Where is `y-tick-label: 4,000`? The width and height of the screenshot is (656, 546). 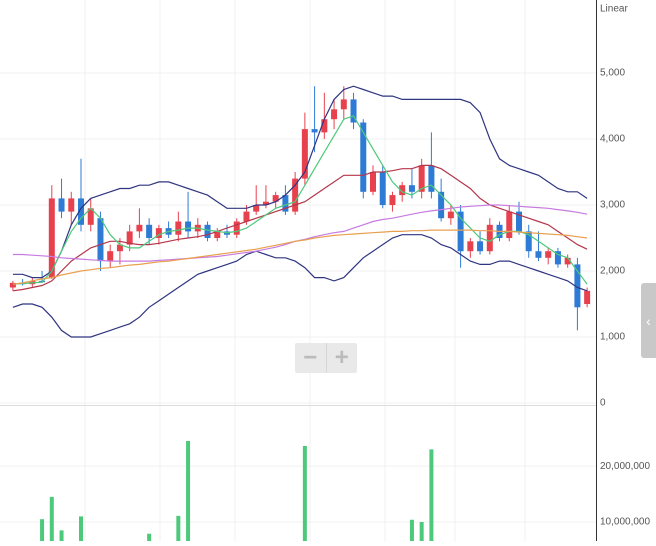
y-tick-label: 4,000 is located at coordinates (612, 139).